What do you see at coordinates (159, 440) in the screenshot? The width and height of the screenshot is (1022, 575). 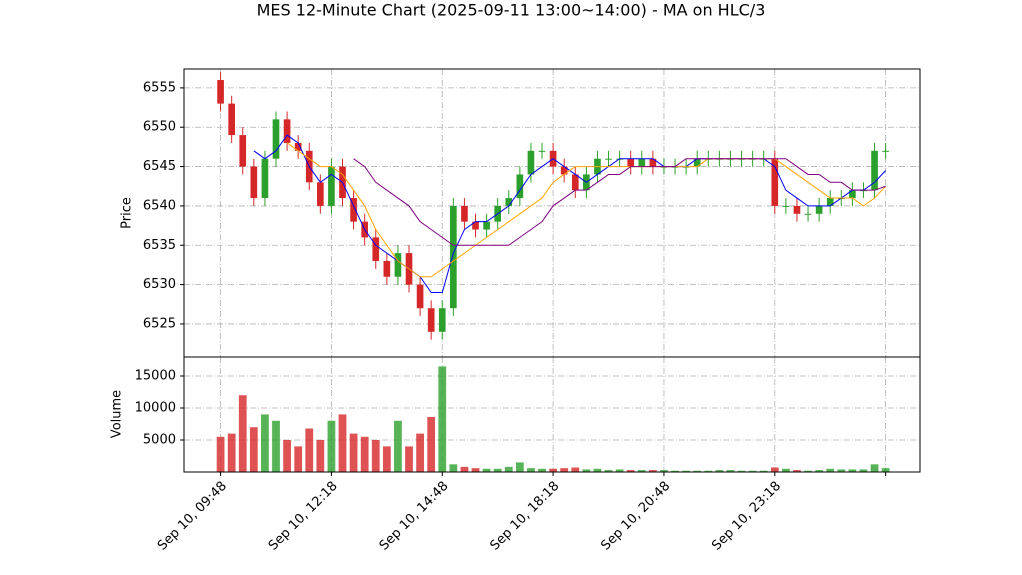 I see `y-tick-label: 5000` at bounding box center [159, 440].